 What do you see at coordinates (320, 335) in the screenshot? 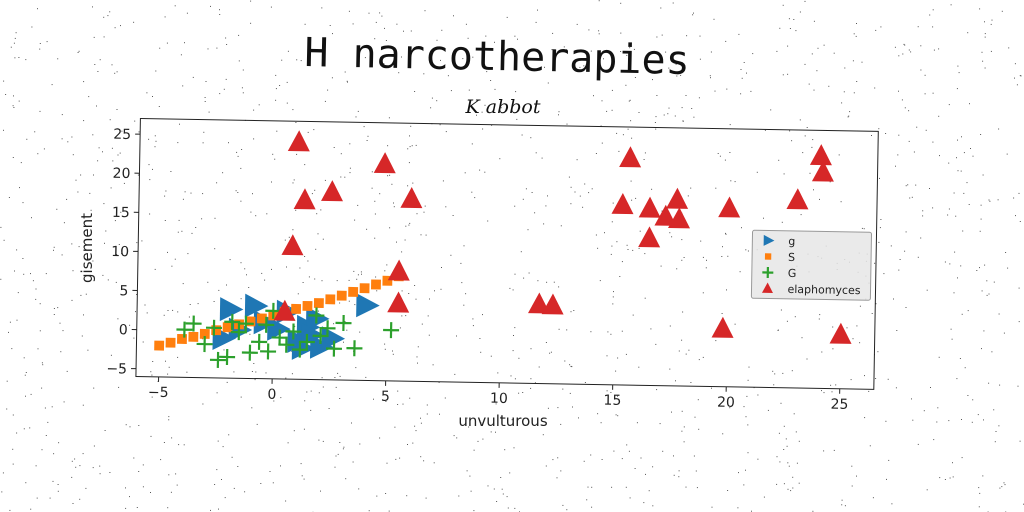
I see `series-G-point` at bounding box center [320, 335].